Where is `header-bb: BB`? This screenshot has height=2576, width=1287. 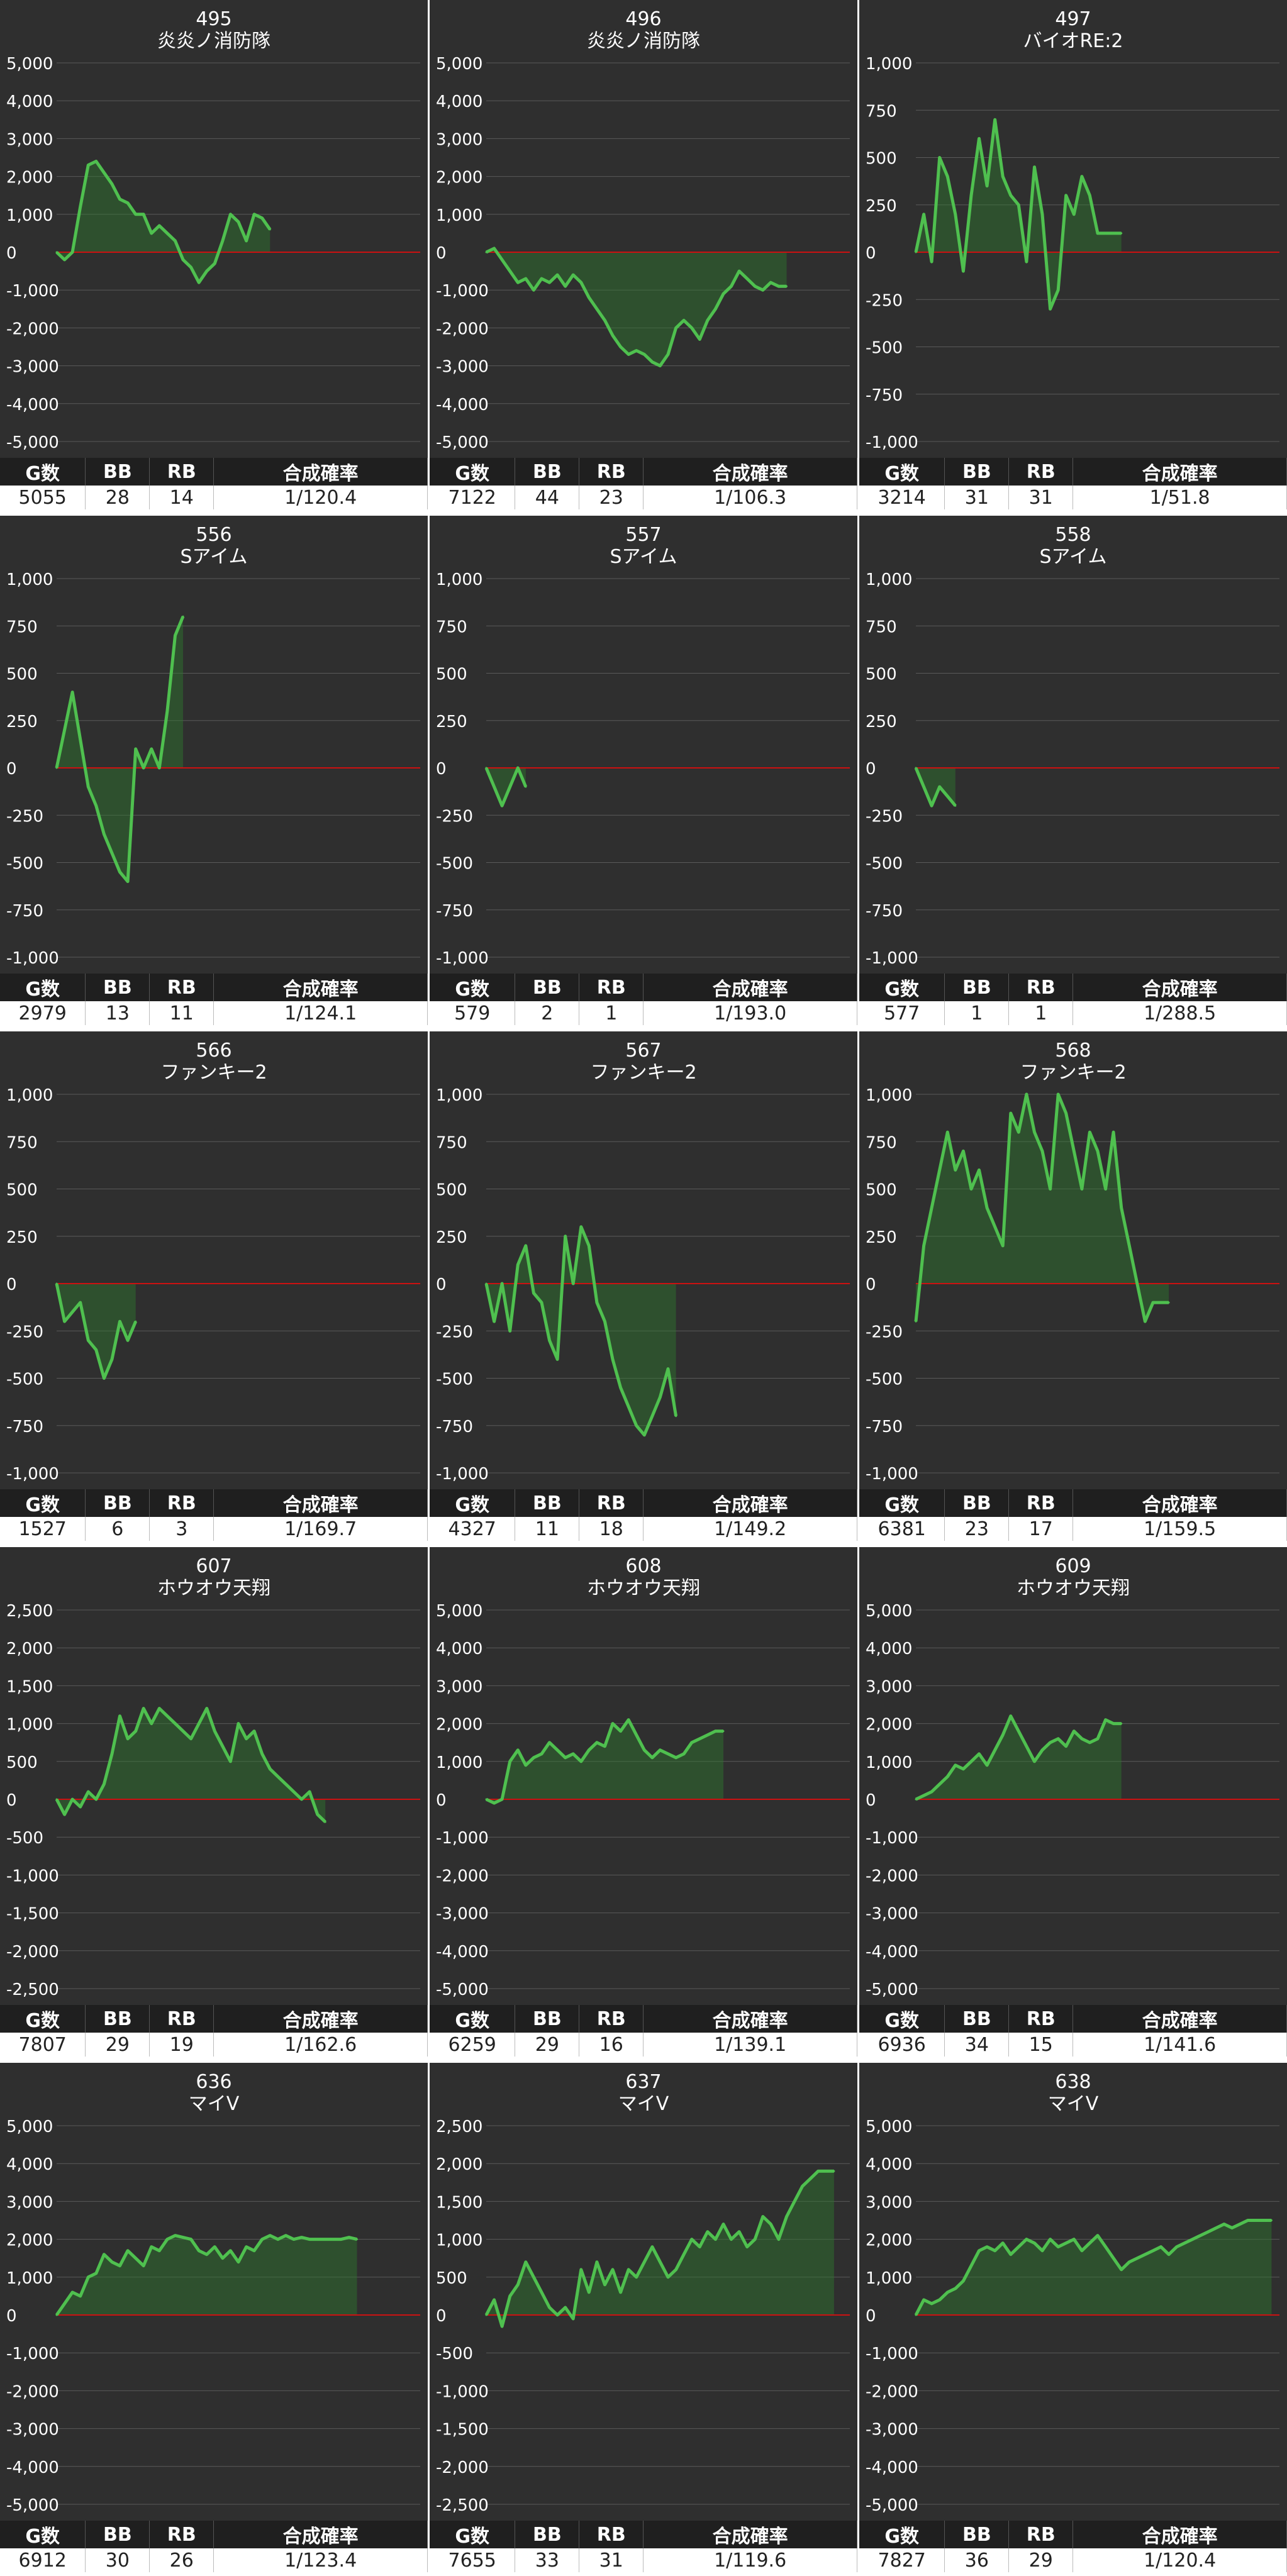 header-bb: BB is located at coordinates (547, 2019).